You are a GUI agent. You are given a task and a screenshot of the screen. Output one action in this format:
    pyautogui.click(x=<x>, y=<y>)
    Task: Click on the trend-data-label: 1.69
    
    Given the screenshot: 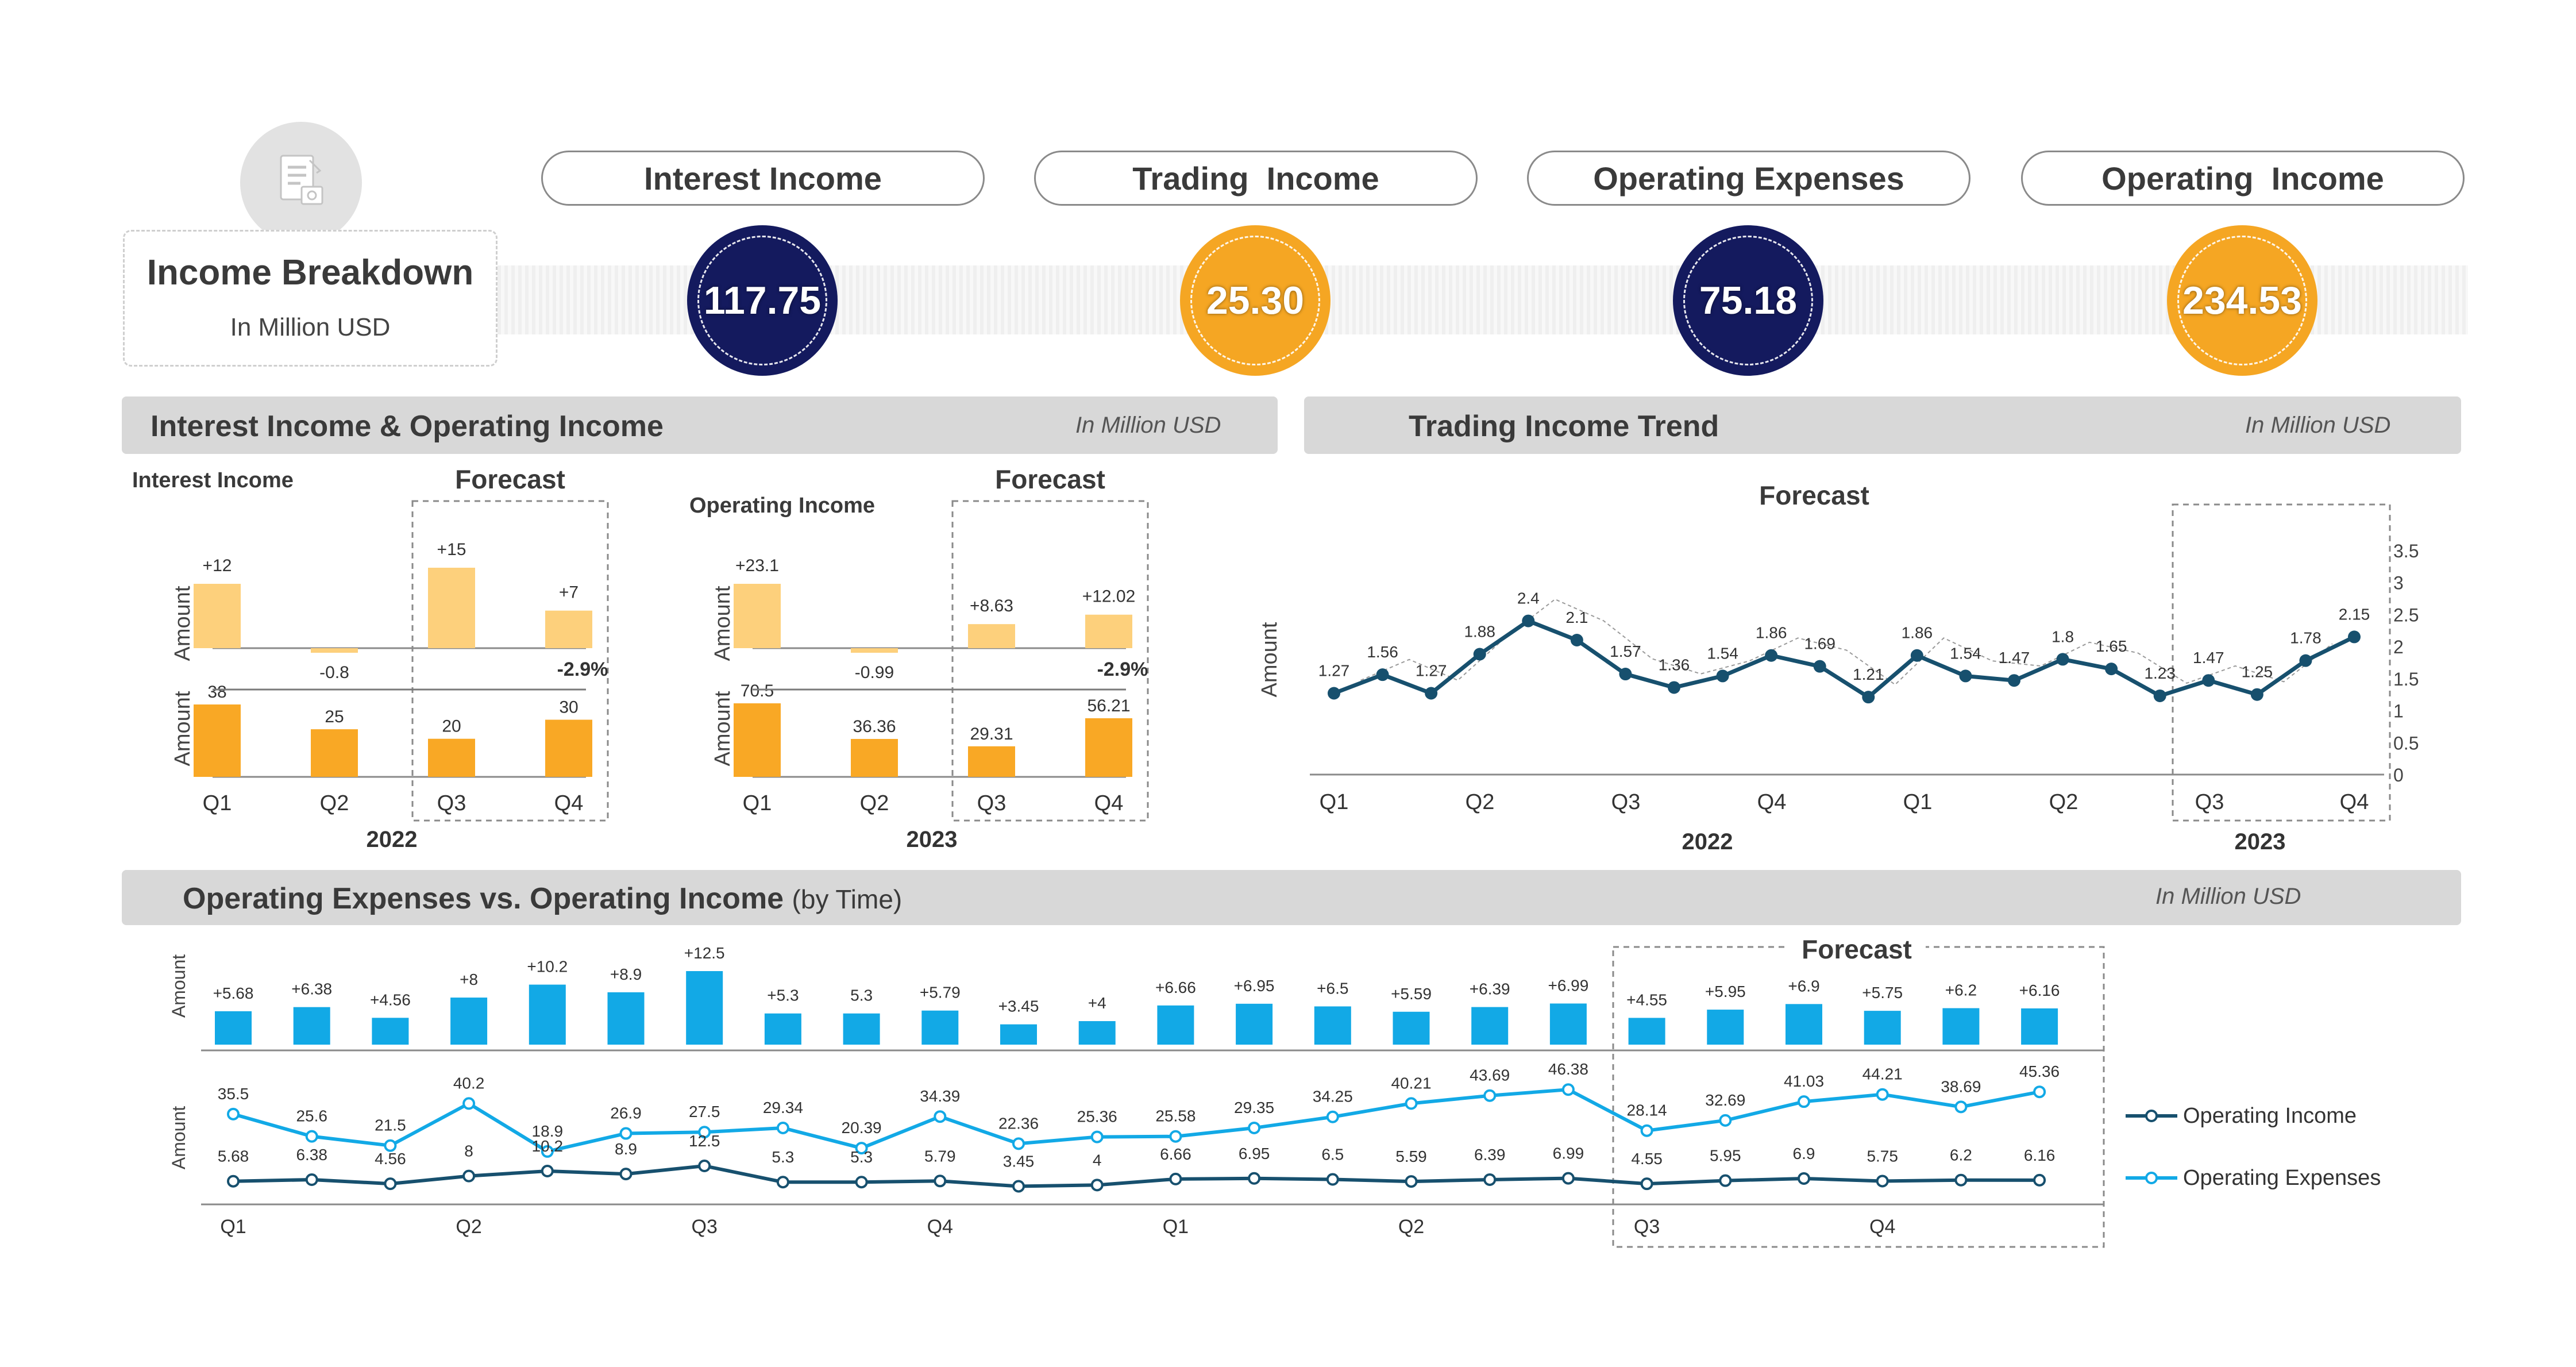 What is the action you would take?
    pyautogui.click(x=1819, y=644)
    